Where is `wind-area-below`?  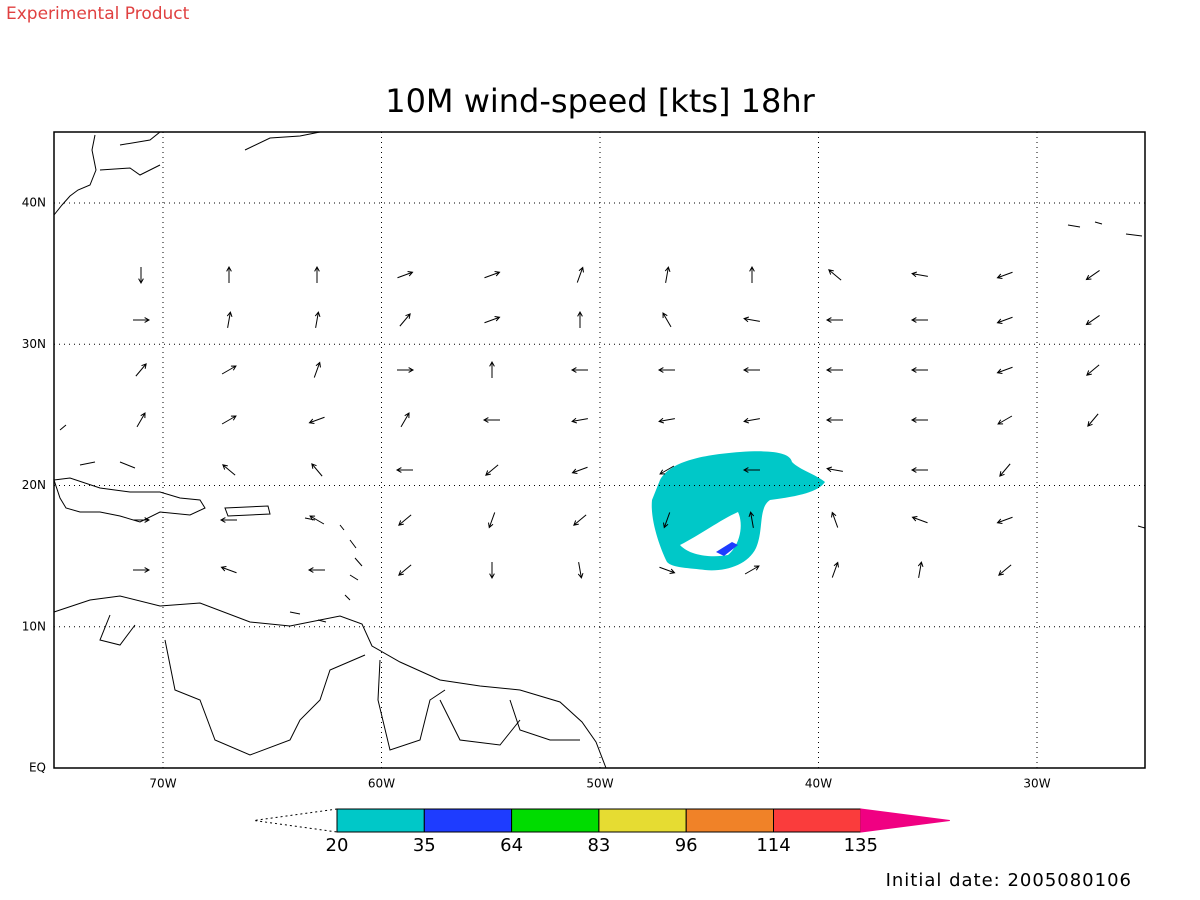 wind-area-below is located at coordinates (710, 534).